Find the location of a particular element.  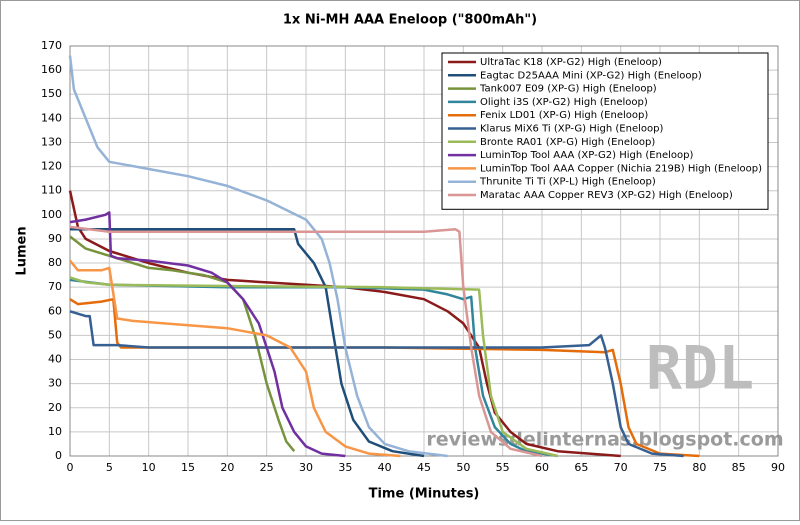

y-tick-label: 50 is located at coordinates (55, 334).